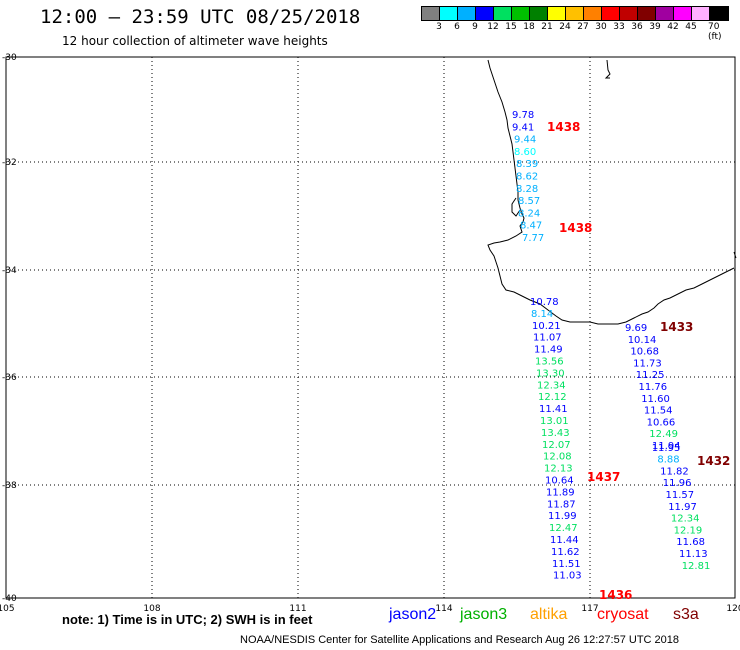 This screenshot has width=740, height=650. Describe the element at coordinates (413, 614) in the screenshot. I see `legend-item-jason2: jason2` at that location.